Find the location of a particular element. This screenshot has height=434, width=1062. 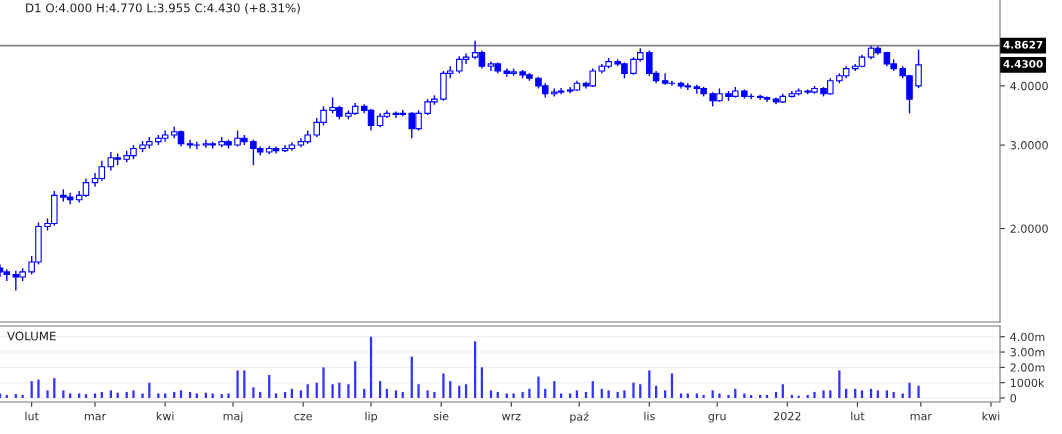

ref-line-label: 4.8627 is located at coordinates (1023, 44).